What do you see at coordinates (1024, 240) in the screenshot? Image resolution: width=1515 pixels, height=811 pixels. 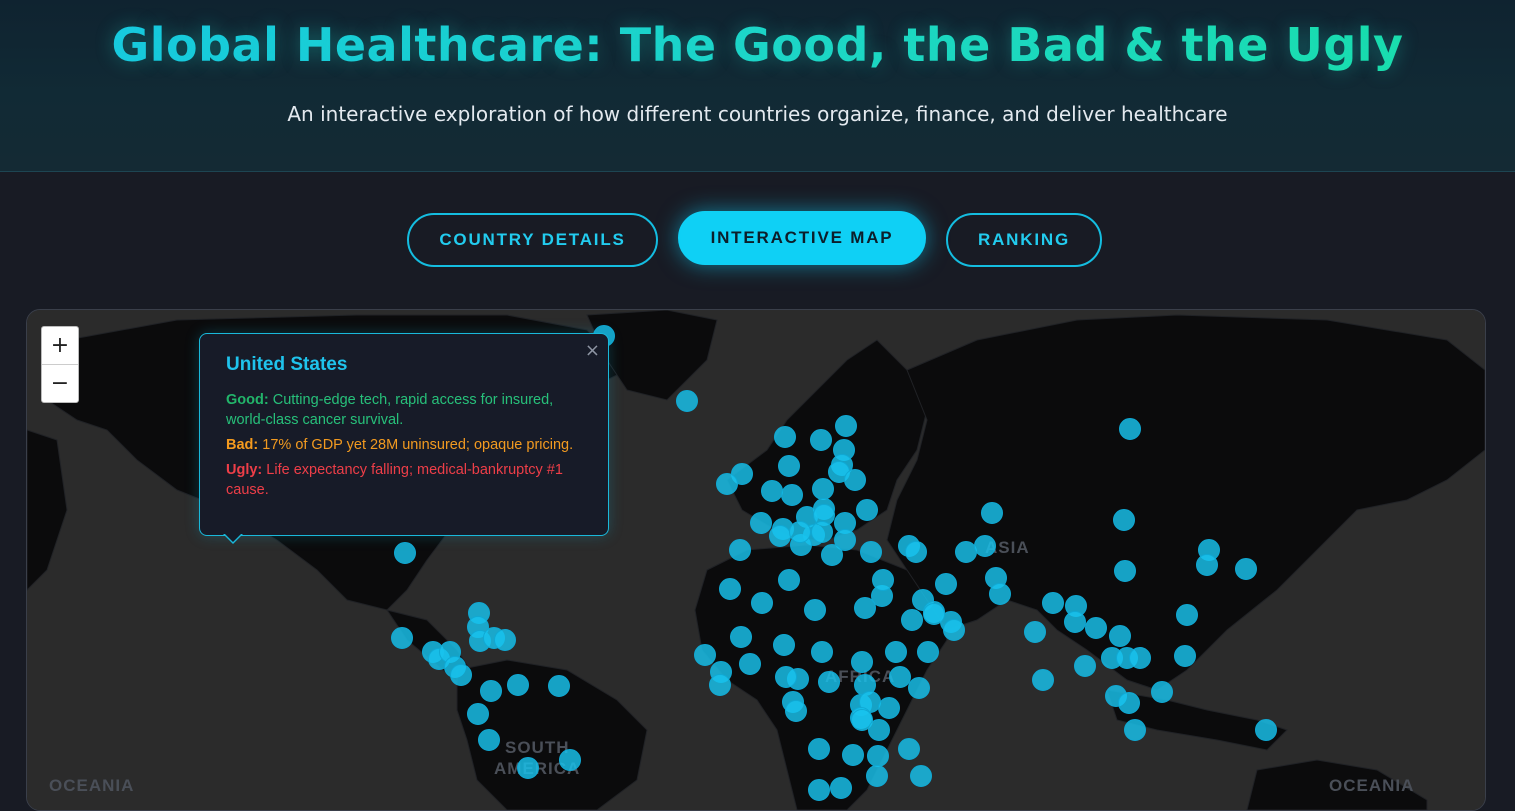 I see `tab-ranking: RANKING` at bounding box center [1024, 240].